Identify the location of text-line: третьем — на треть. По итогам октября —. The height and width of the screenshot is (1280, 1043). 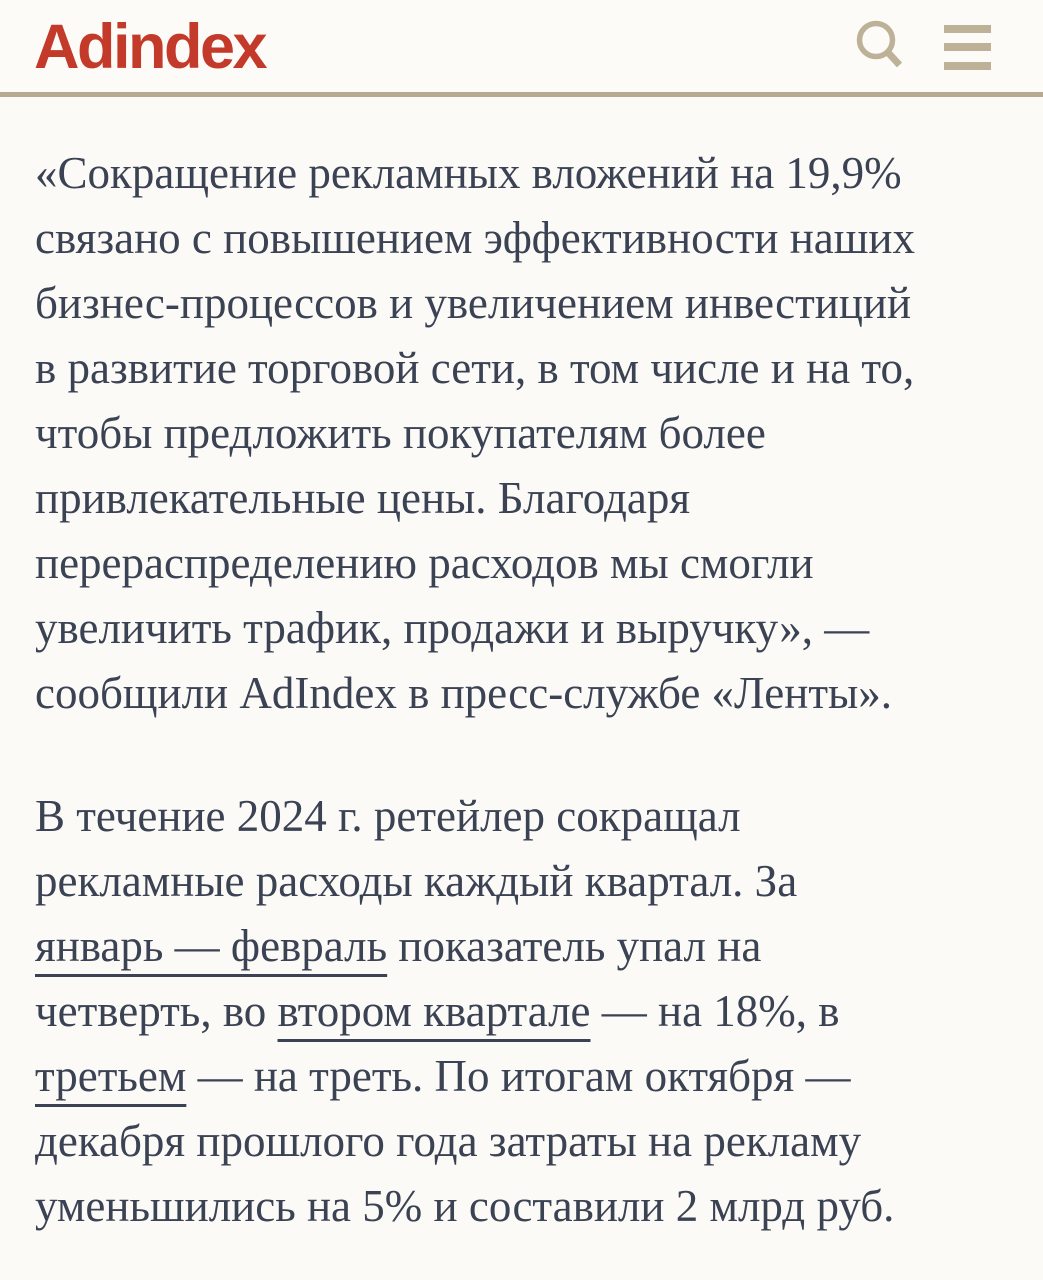
(521, 1076).